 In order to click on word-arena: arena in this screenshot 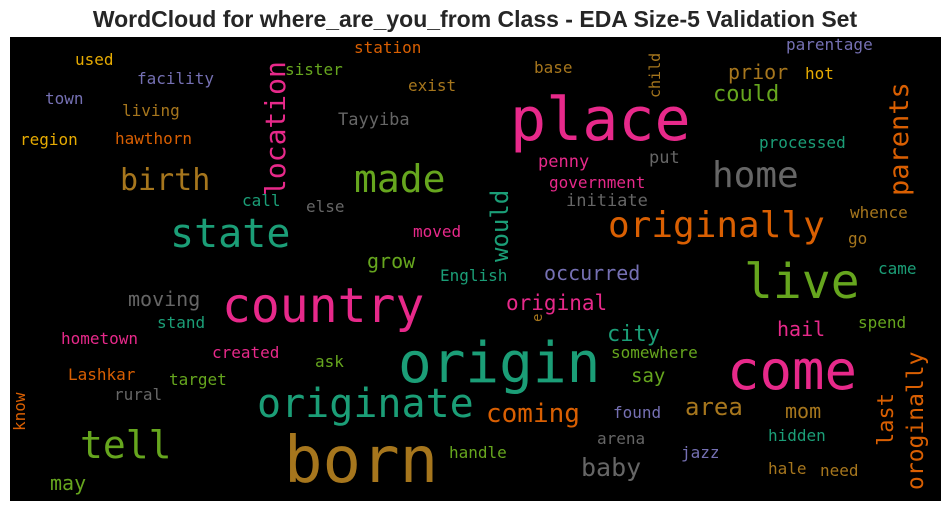, I will do `click(621, 438)`.